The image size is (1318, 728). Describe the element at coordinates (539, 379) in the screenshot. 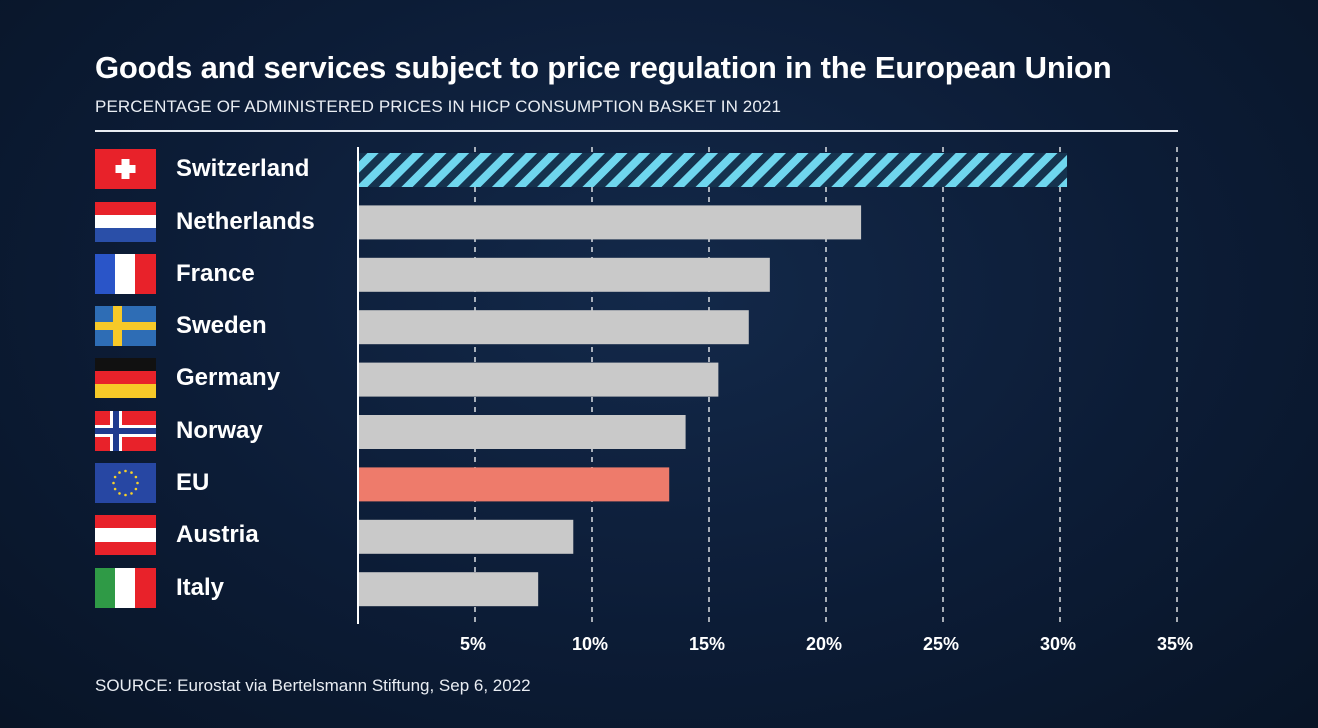

I see `bar-germany` at that location.